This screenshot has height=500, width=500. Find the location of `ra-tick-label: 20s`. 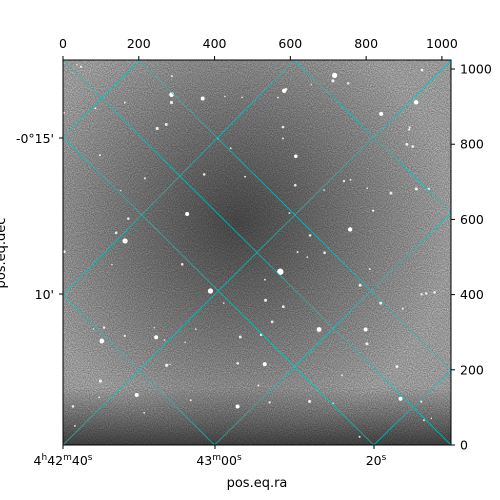

ra-tick-label: 20s is located at coordinates (376, 460).